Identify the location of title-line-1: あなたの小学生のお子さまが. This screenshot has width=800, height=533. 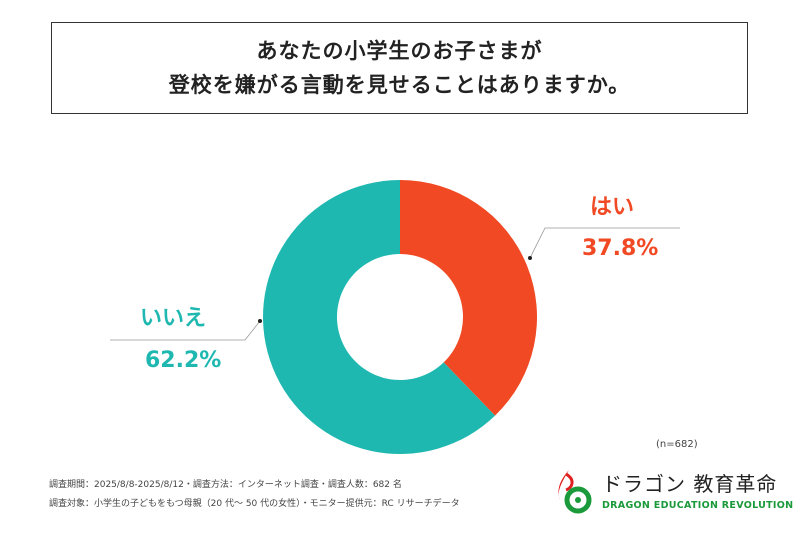
(399, 51).